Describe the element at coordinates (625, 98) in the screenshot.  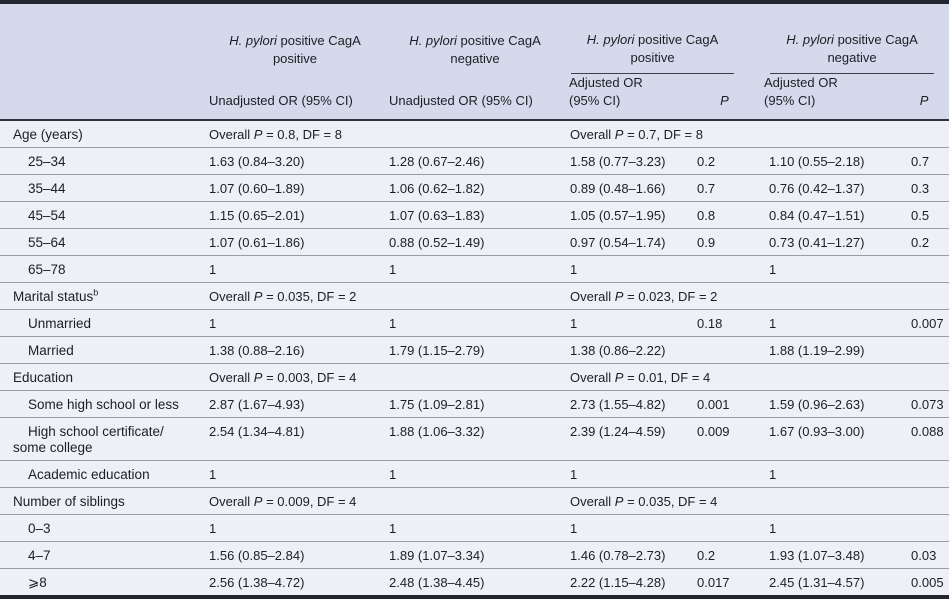
I see `adjusted-or-header-1: Adjusted OR (95% CI)` at that location.